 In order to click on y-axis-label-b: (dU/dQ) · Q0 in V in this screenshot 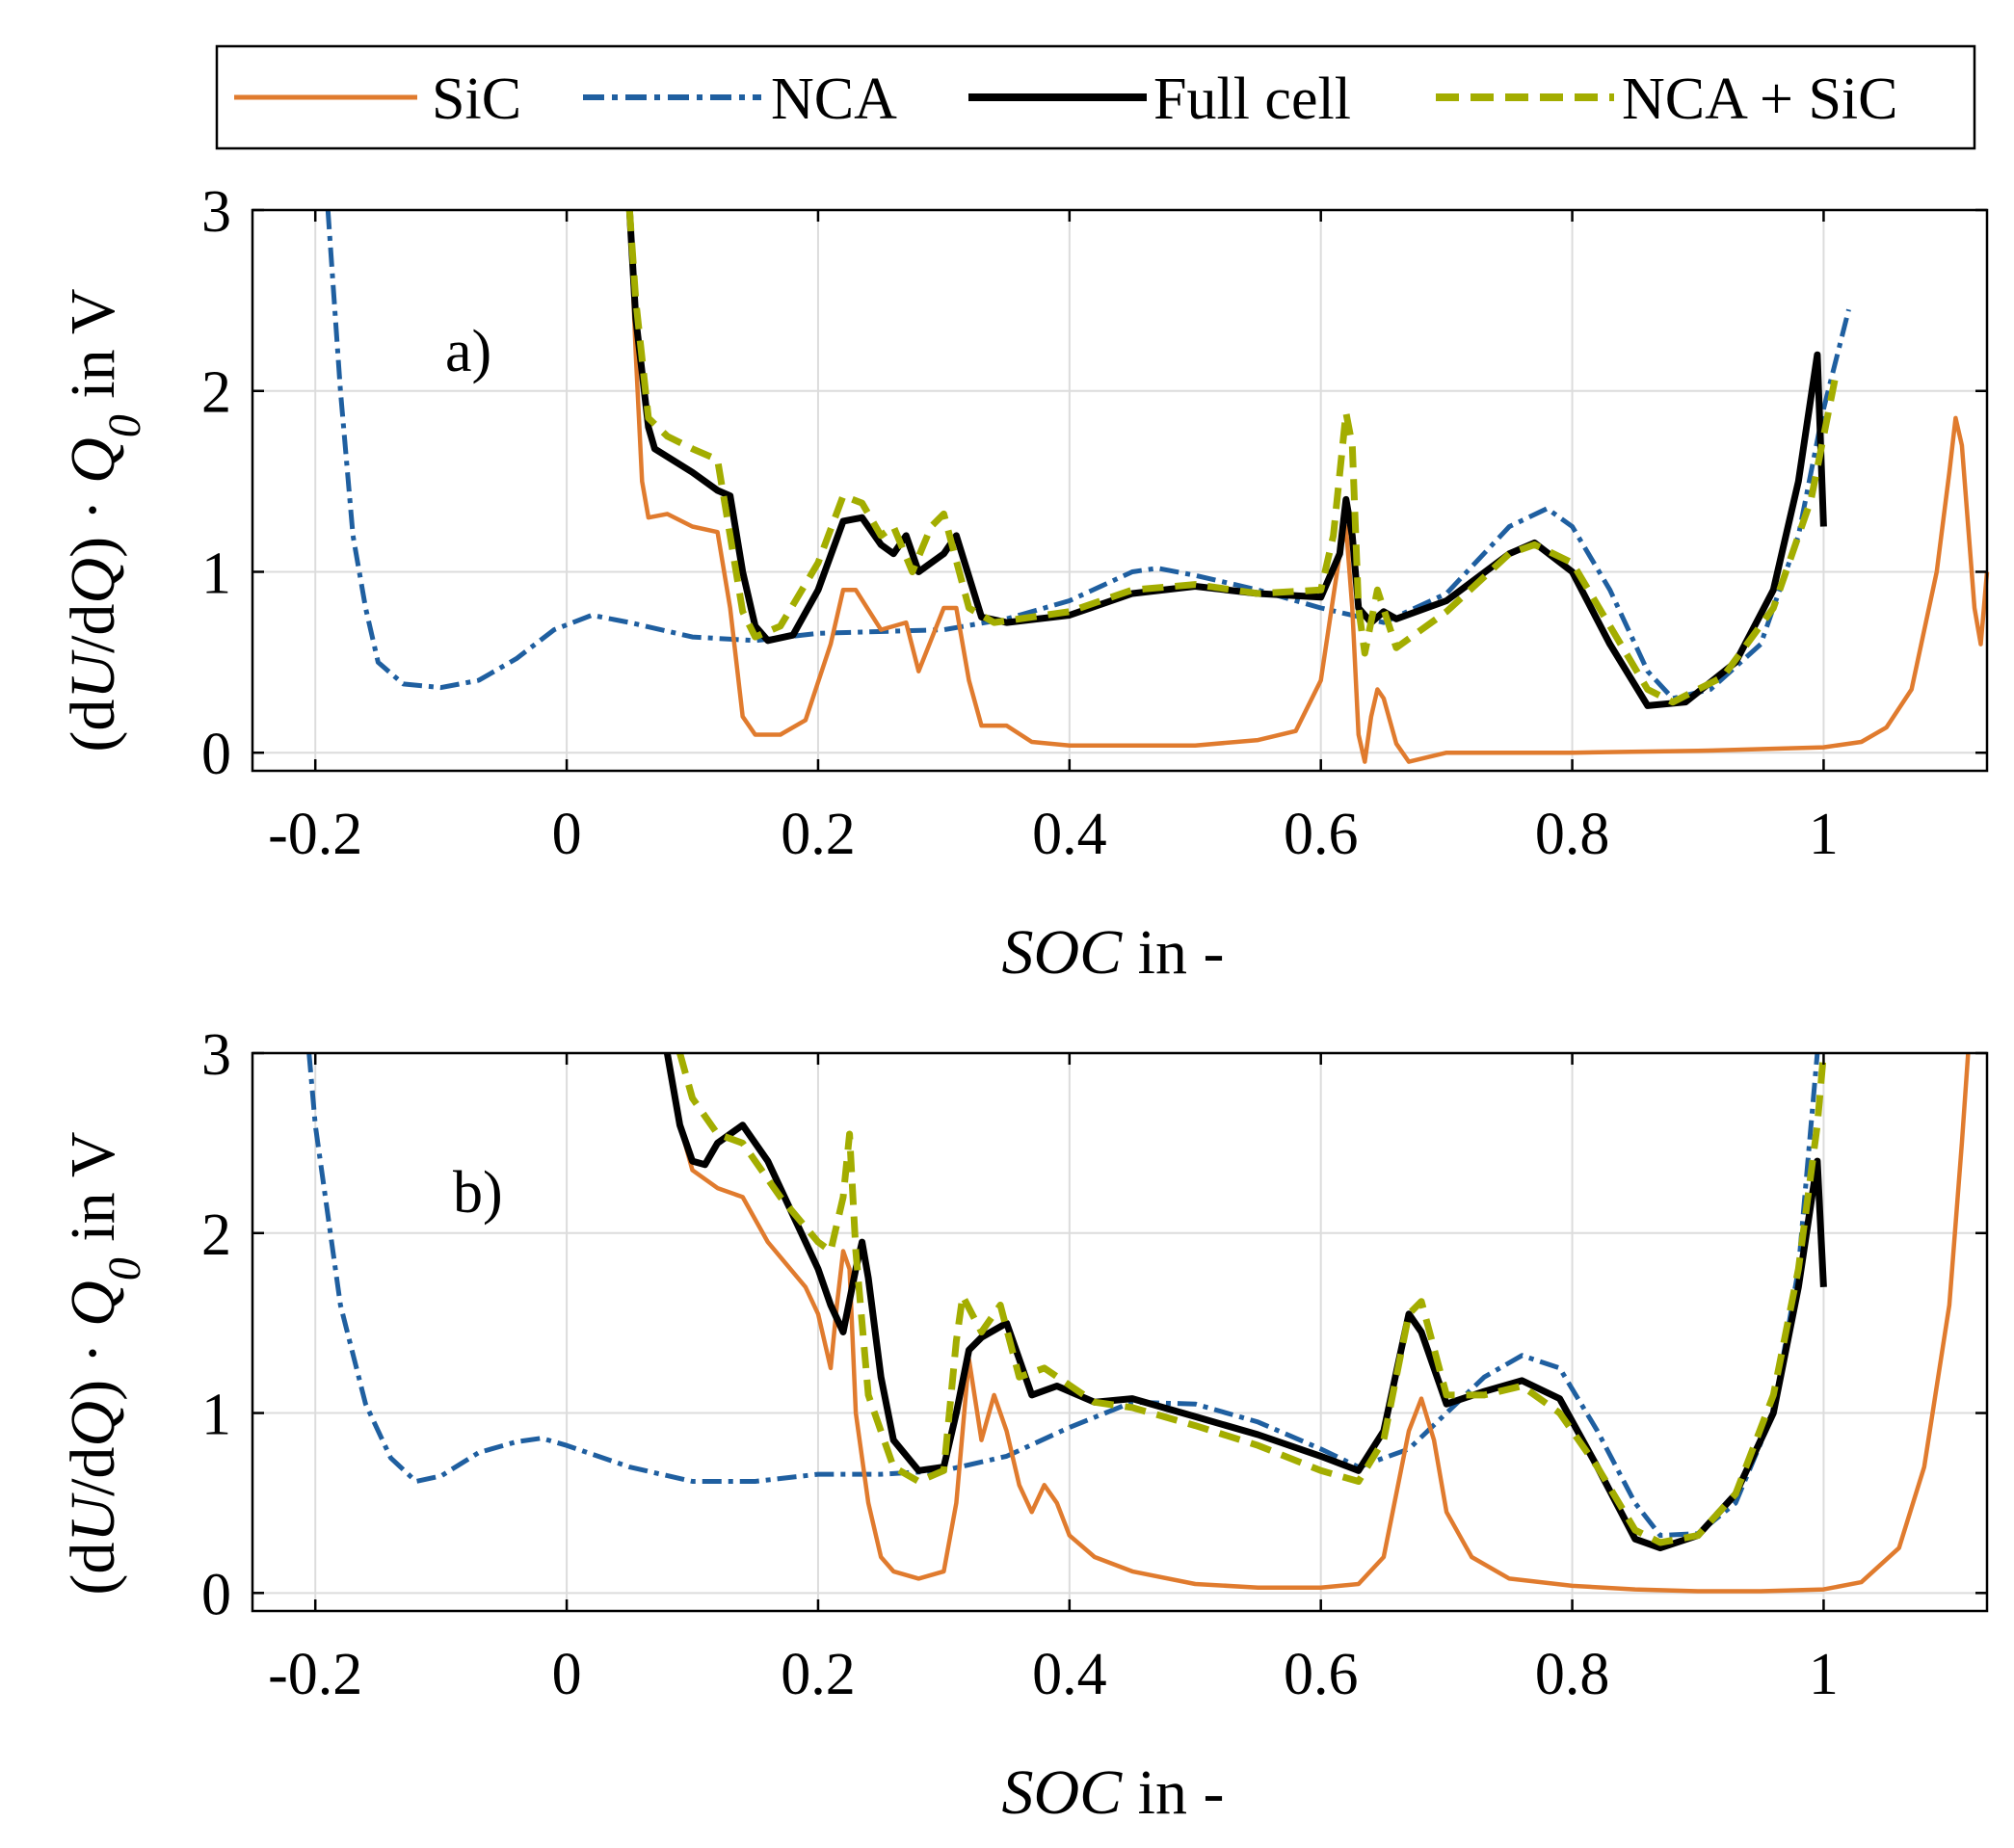, I will do `click(104, 1363)`.